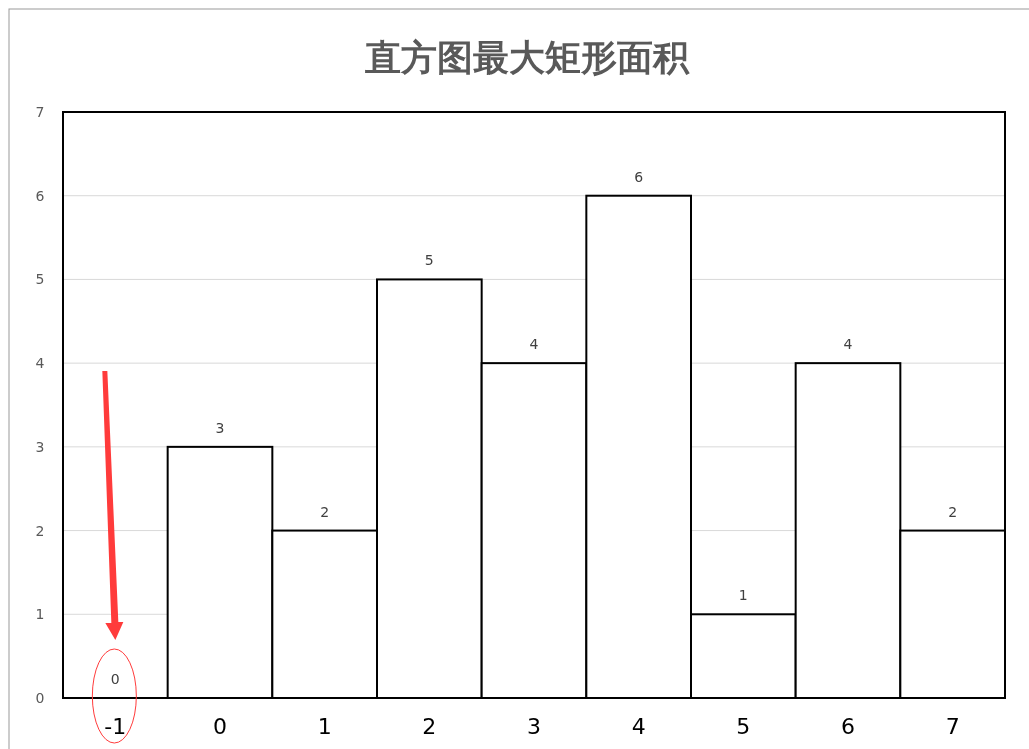 This screenshot has height=749, width=1029. I want to click on x-tick-label: 7, so click(952, 726).